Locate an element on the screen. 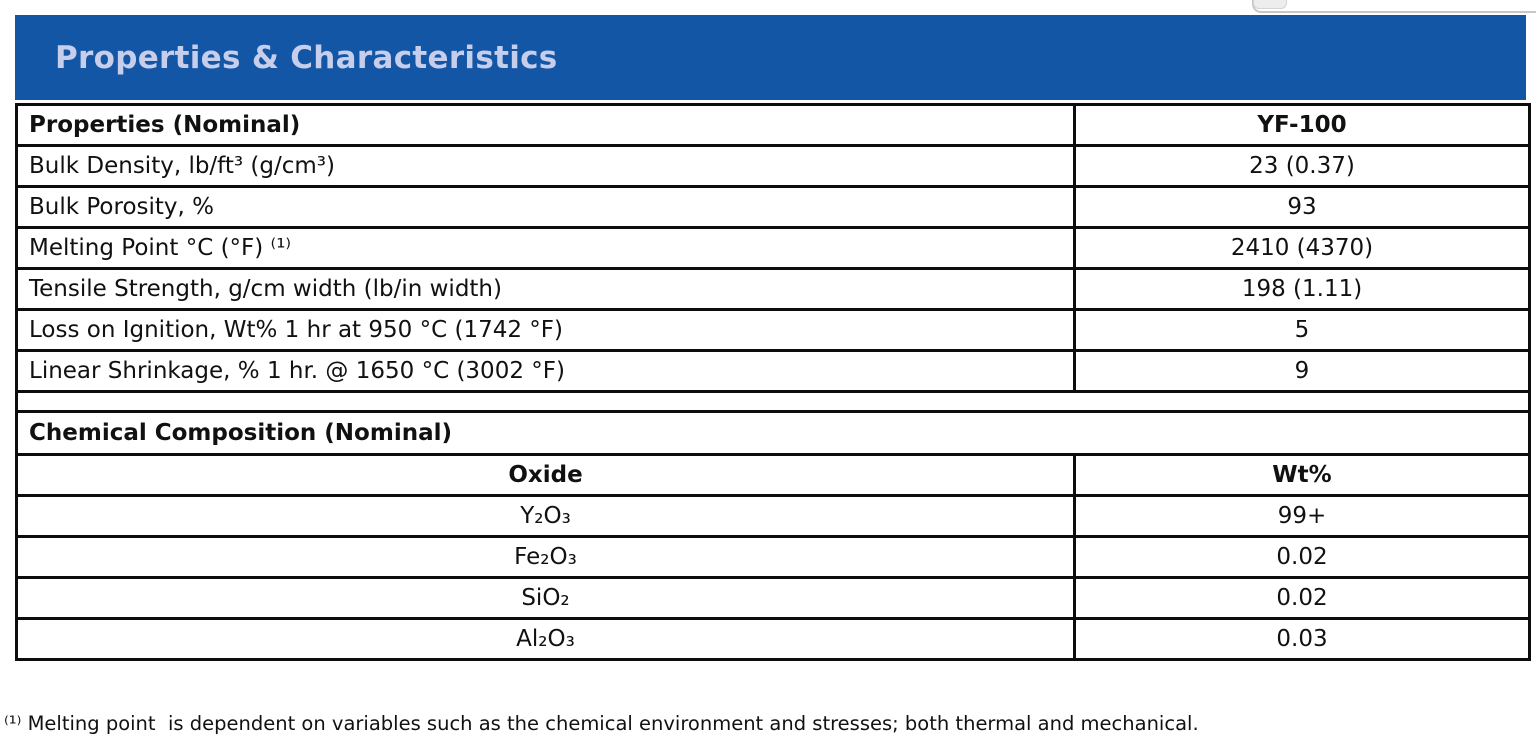 This screenshot has height=739, width=1536. table-row: SiO₂ 0.02 is located at coordinates (773, 598).